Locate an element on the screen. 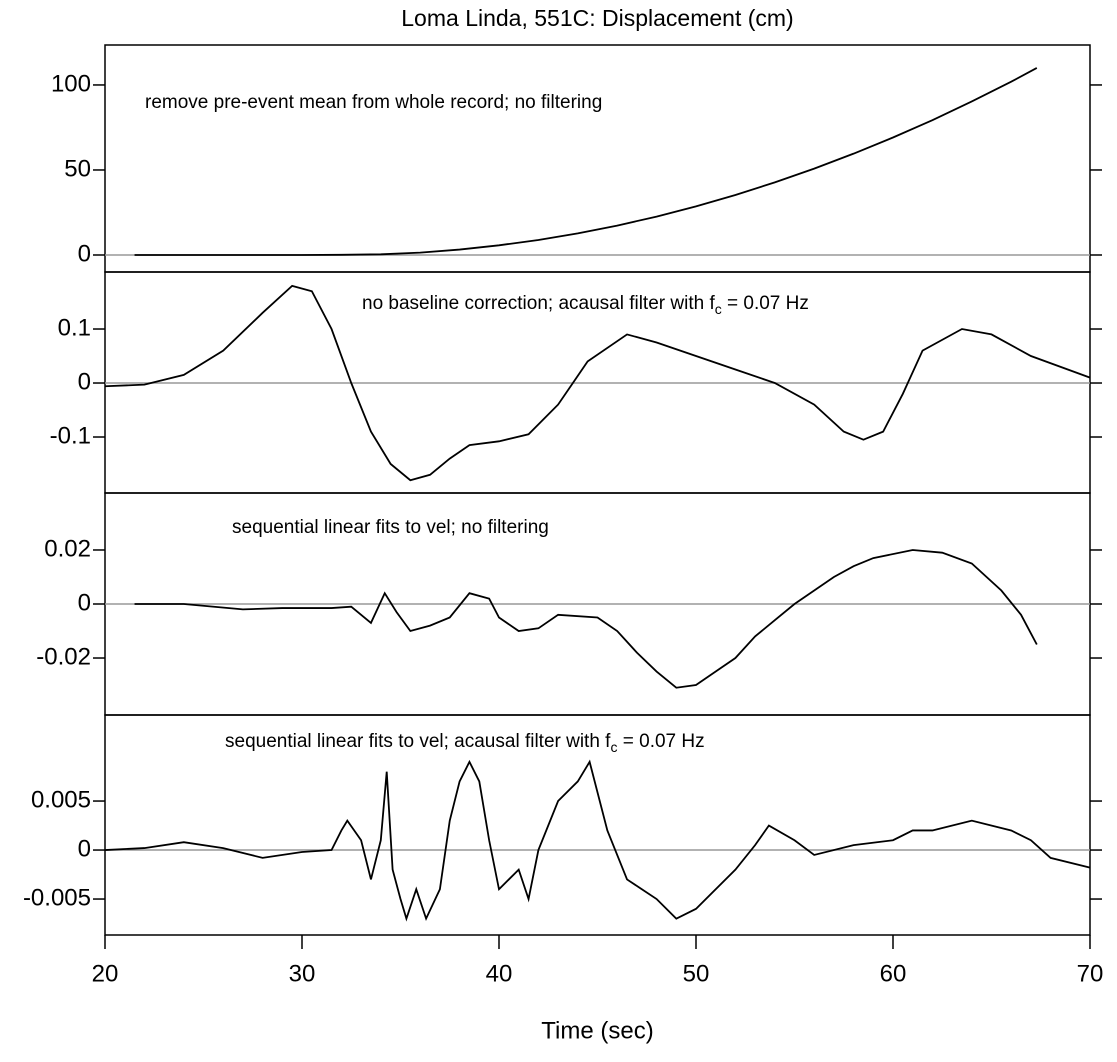  x-tick-label: 50 is located at coordinates (696, 973).